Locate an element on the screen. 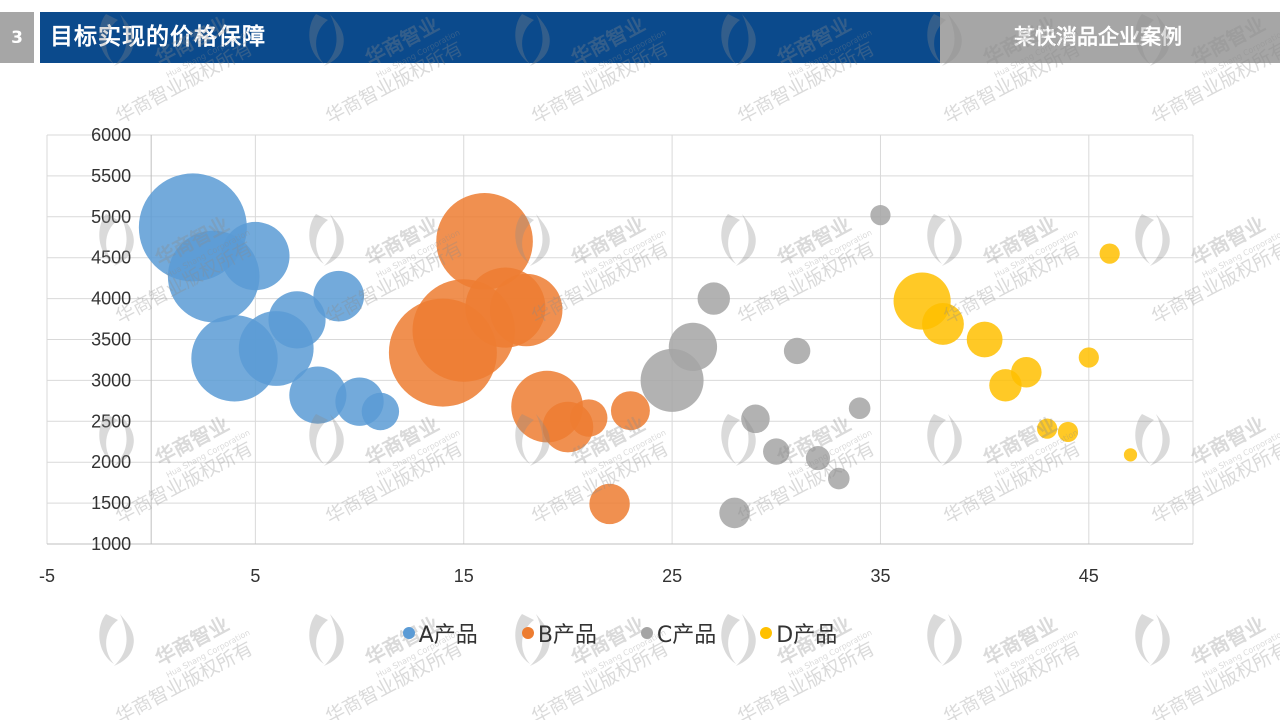 This screenshot has width=1280, height=720. legend-item-3: C产品 is located at coordinates (678, 633).